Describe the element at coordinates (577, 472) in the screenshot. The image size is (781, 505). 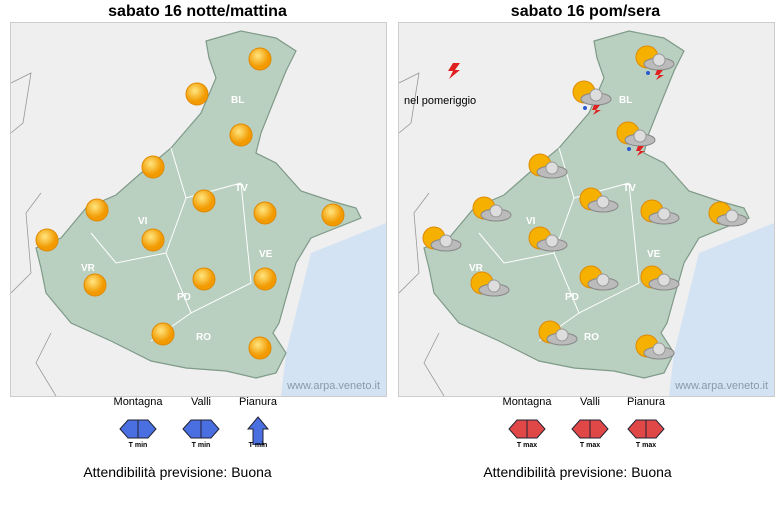
I see `right-reliability: Attendibilità previsione: Buona` at that location.